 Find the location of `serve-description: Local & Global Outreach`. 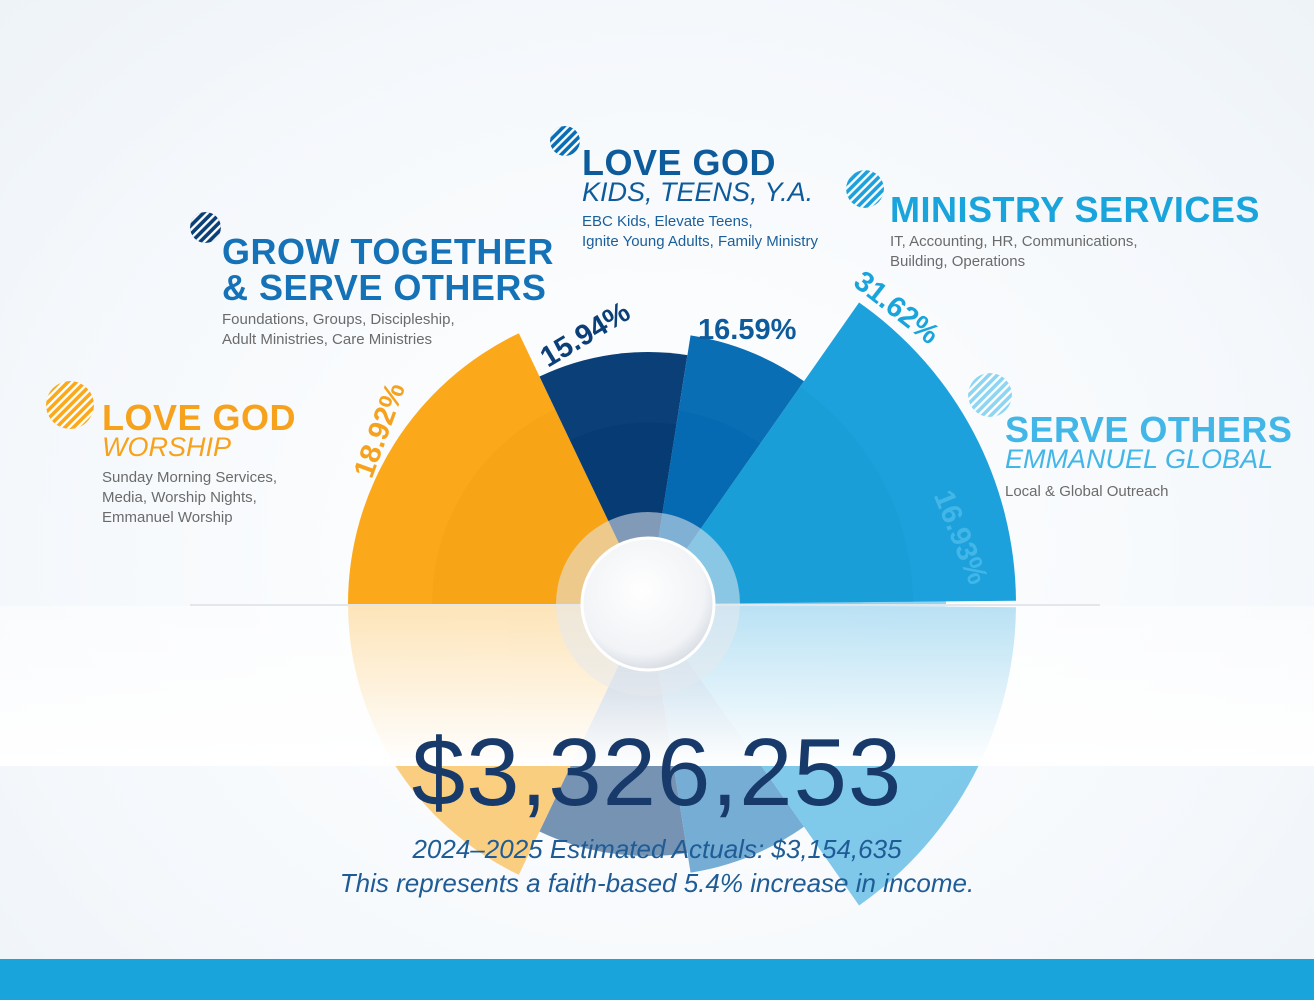

serve-description: Local & Global Outreach is located at coordinates (1087, 491).